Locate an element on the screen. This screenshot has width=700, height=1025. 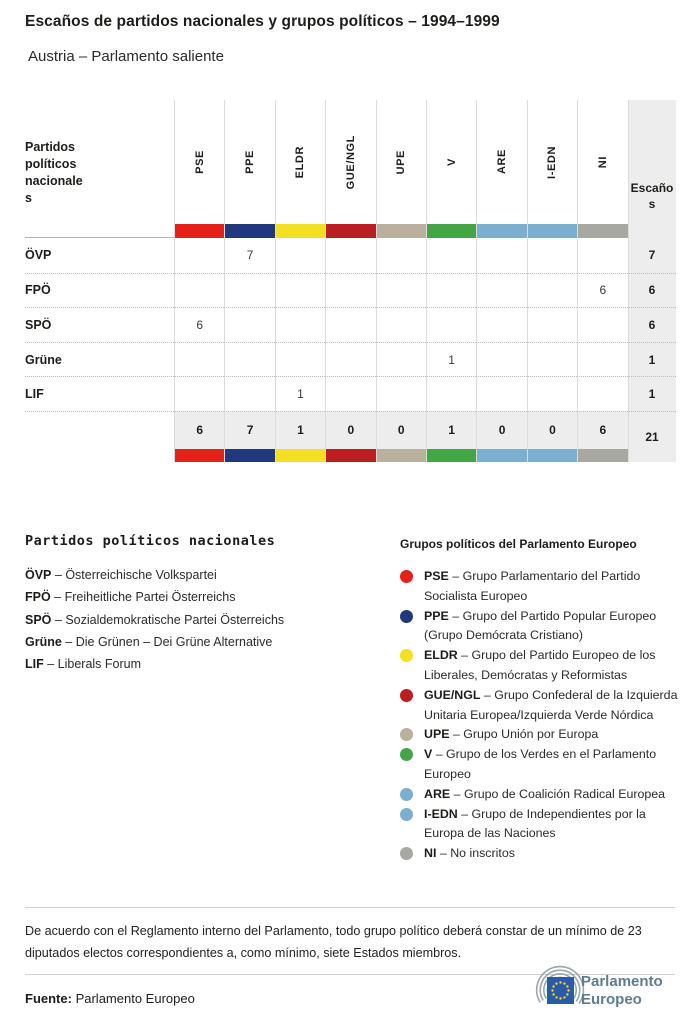
column-total-cell-ARE: 0 is located at coordinates (501, 429).